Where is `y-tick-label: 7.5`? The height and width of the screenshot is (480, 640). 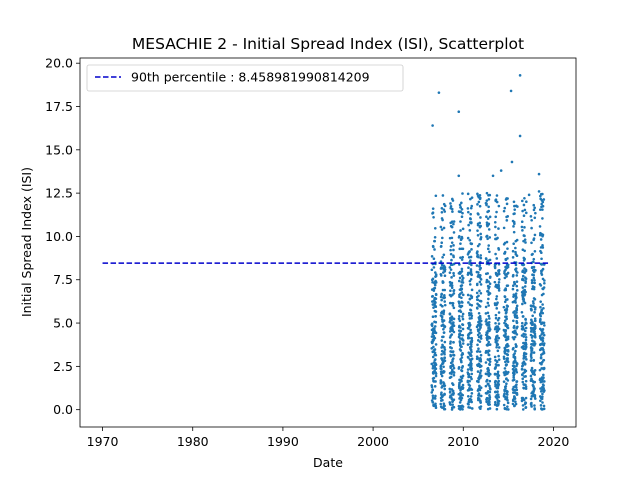 y-tick-label: 7.5 is located at coordinates (63, 279).